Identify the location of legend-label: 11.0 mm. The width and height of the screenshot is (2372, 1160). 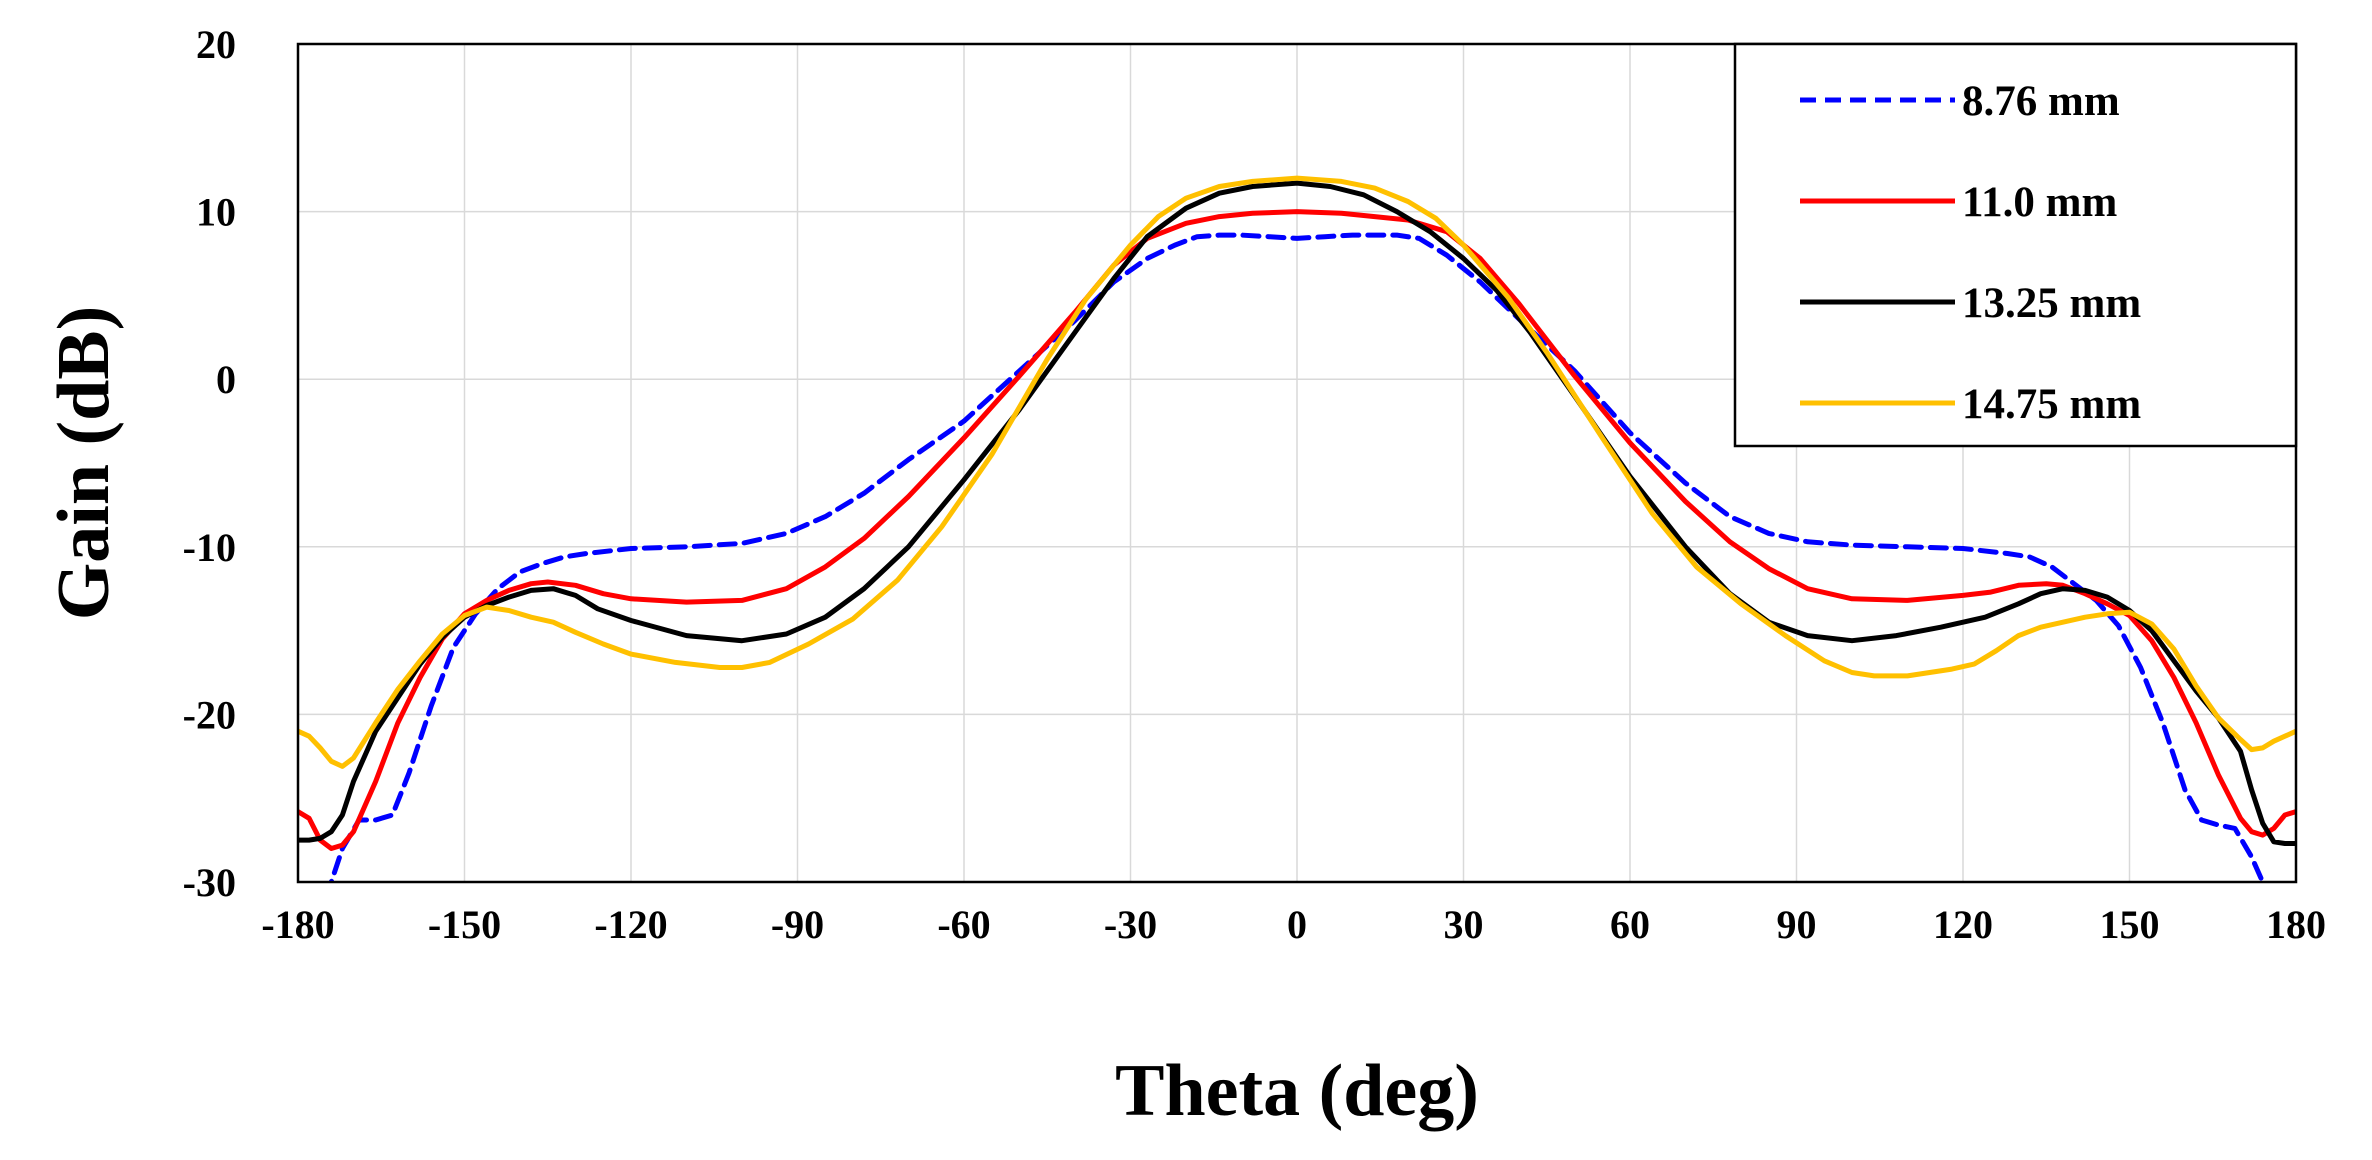
(2039, 202).